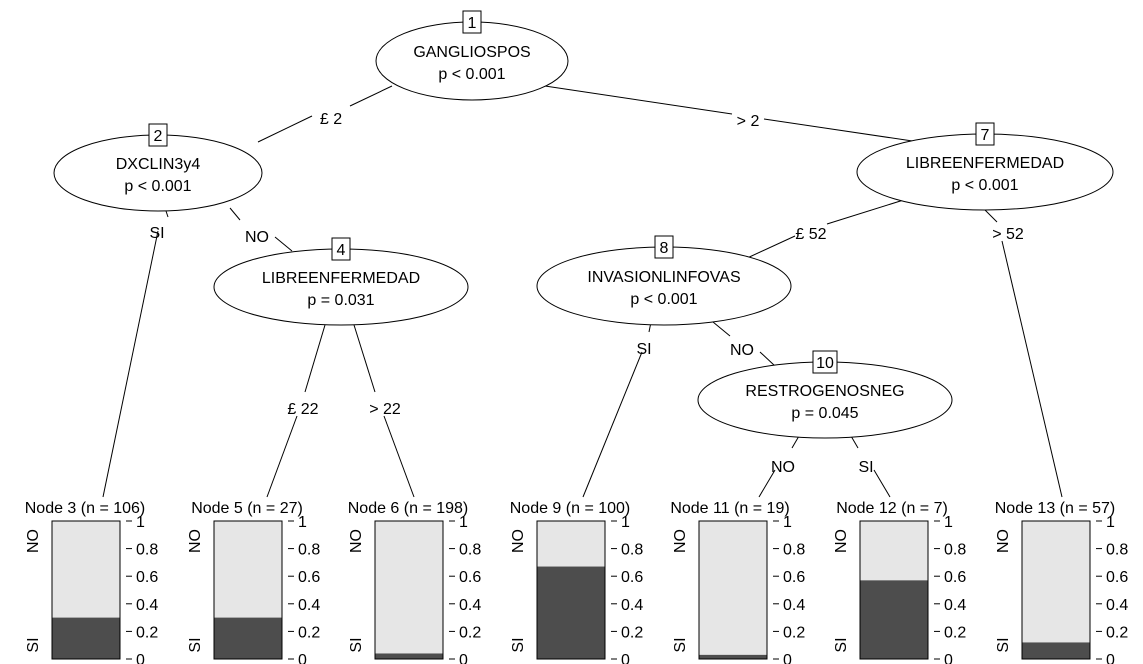  I want to click on split-variable: RESTROGENOSNEG, so click(824, 391).